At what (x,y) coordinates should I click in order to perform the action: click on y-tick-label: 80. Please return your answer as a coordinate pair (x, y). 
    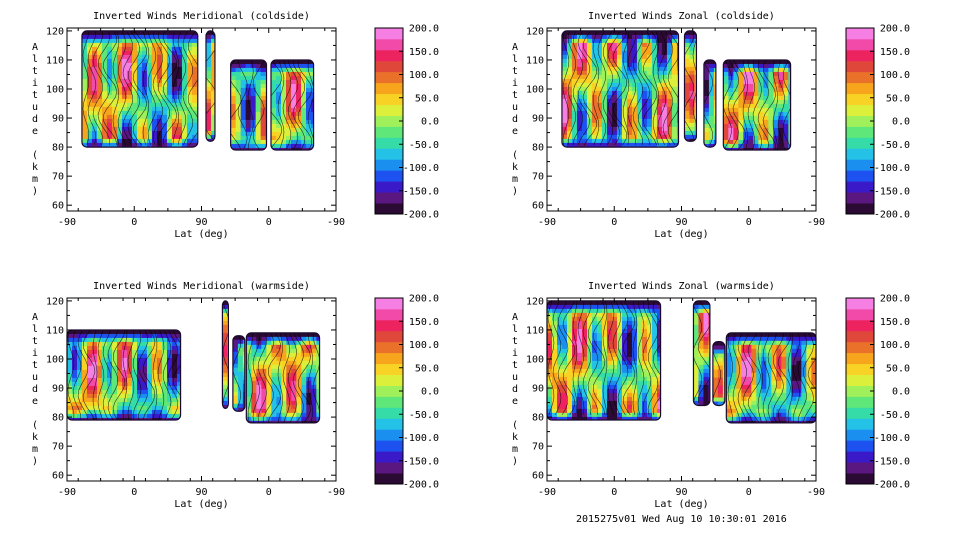
    Looking at the image, I should click on (538, 148).